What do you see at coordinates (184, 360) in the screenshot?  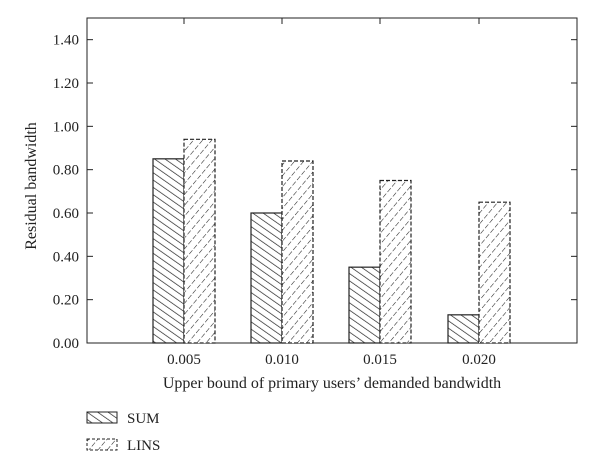 I see `x-tick-label: 0.005` at bounding box center [184, 360].